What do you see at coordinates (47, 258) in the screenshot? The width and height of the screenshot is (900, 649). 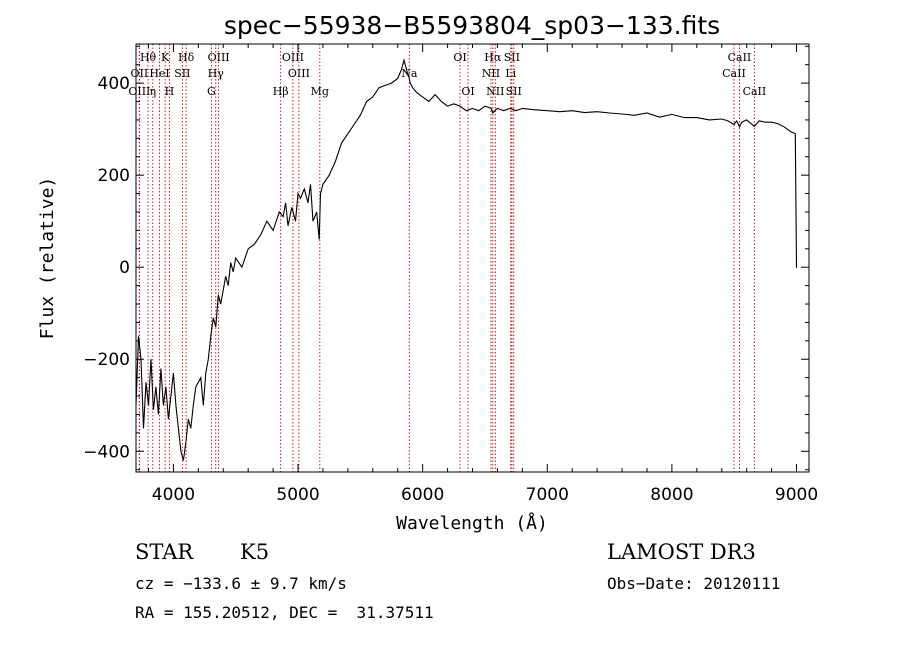 I see `y-axis-label: Flux (relative)` at bounding box center [47, 258].